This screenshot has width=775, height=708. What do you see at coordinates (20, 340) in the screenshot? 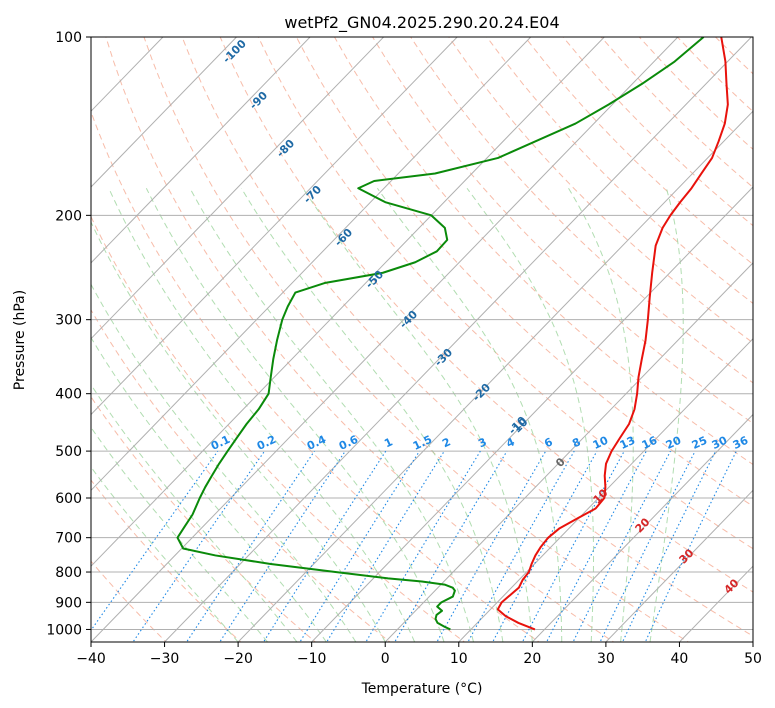
I see `y-axis-label: Pressure (hPa)` at bounding box center [20, 340].